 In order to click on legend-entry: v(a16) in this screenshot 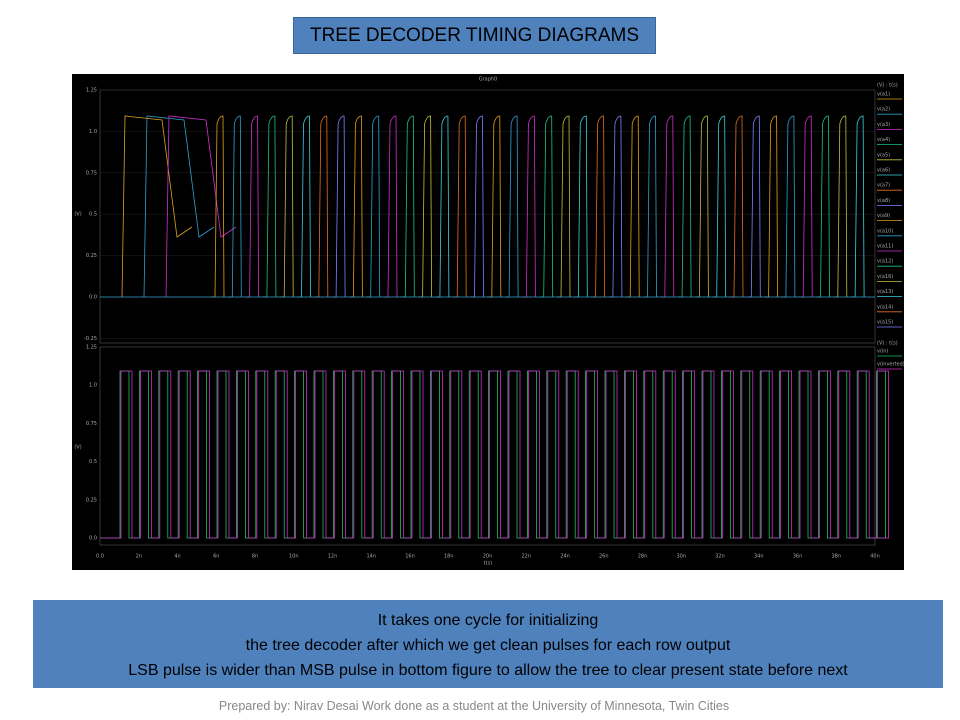, I will do `click(885, 277)`.